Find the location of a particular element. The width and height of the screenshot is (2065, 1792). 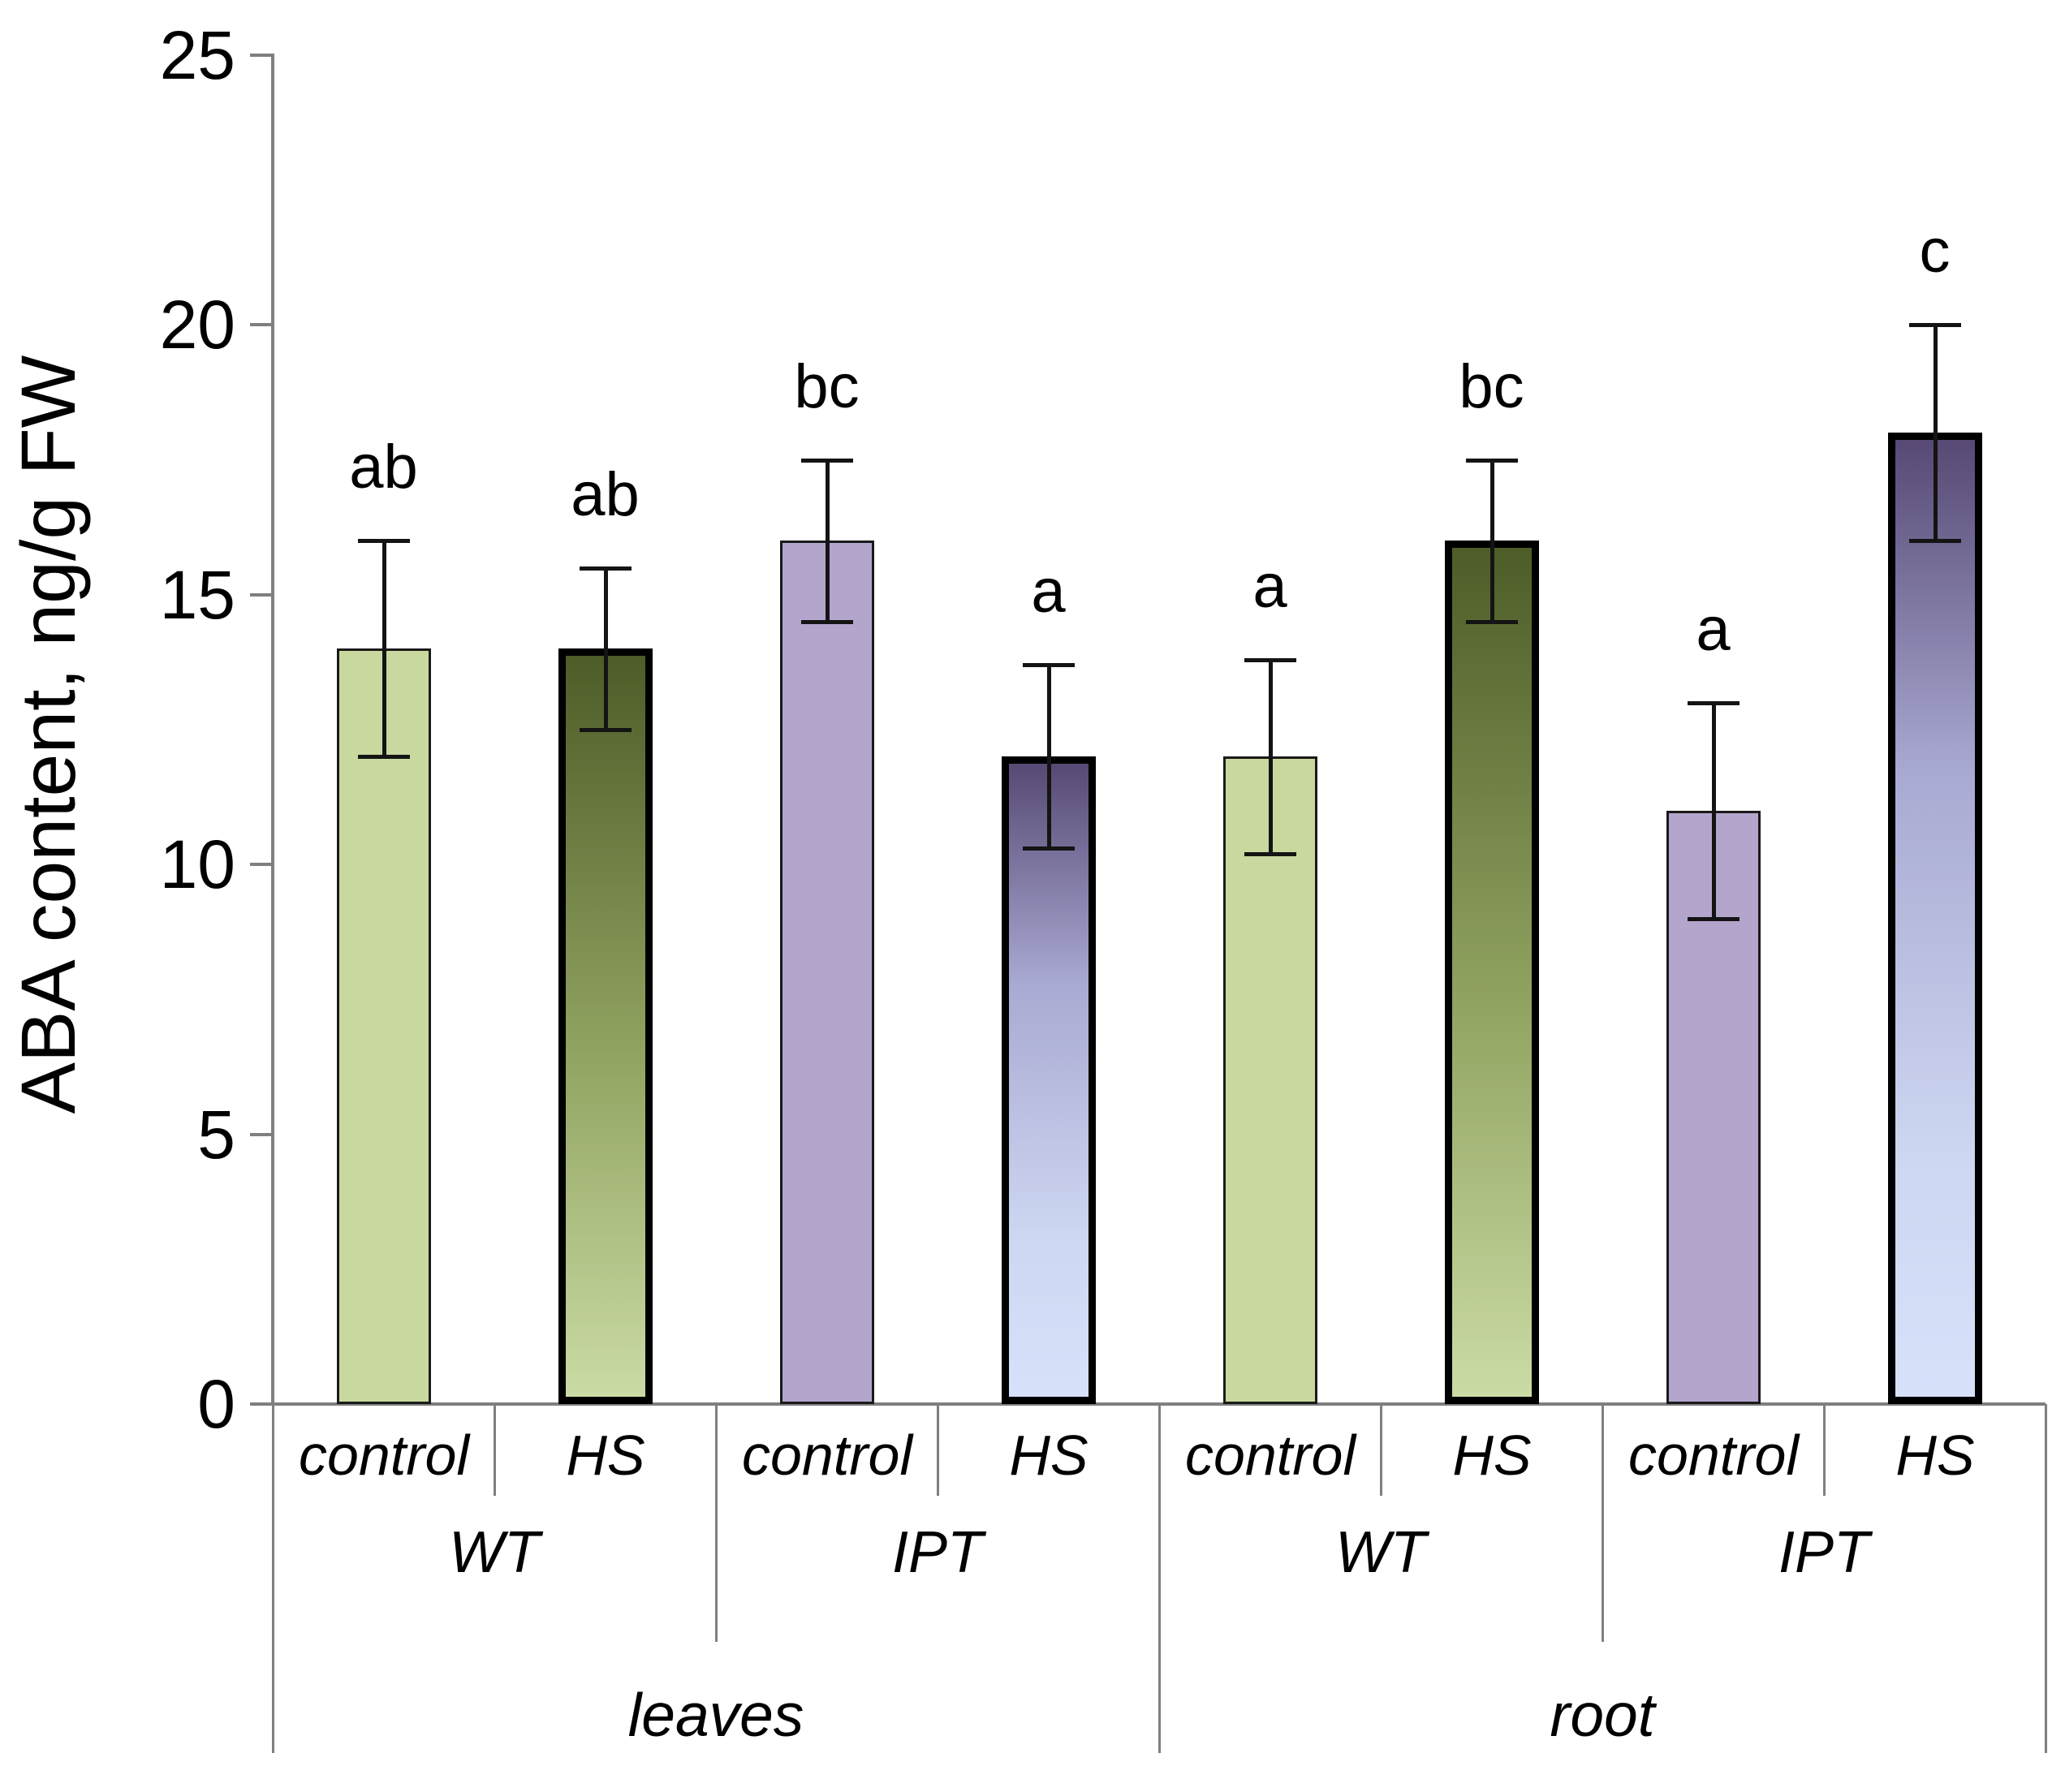

bar-root-IPT-HS is located at coordinates (1934, 919).